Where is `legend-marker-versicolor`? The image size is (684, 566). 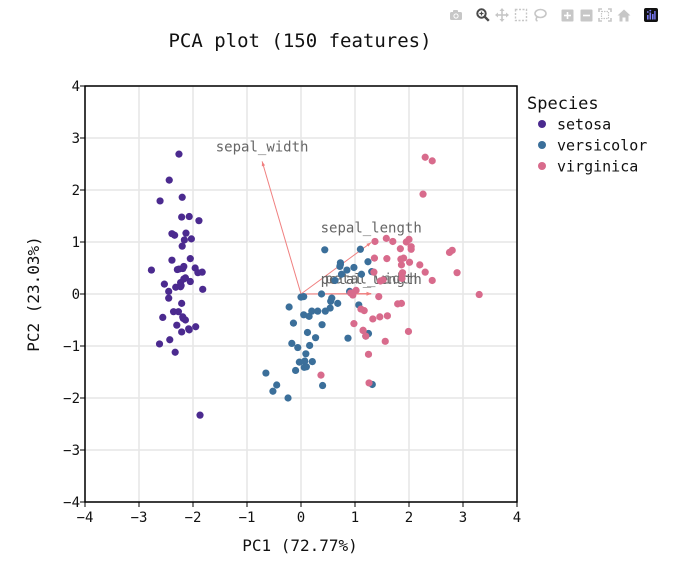
legend-marker-versicolor is located at coordinates (542, 145).